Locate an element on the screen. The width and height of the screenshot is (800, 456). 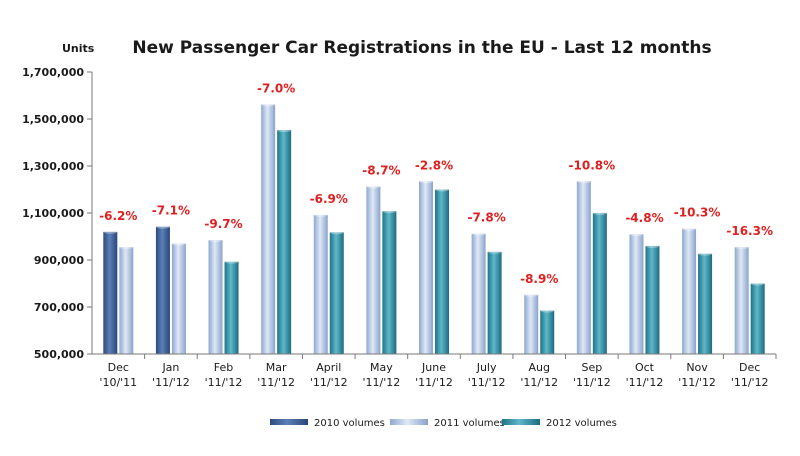
percent-change-label: -9.7% is located at coordinates (223, 224).